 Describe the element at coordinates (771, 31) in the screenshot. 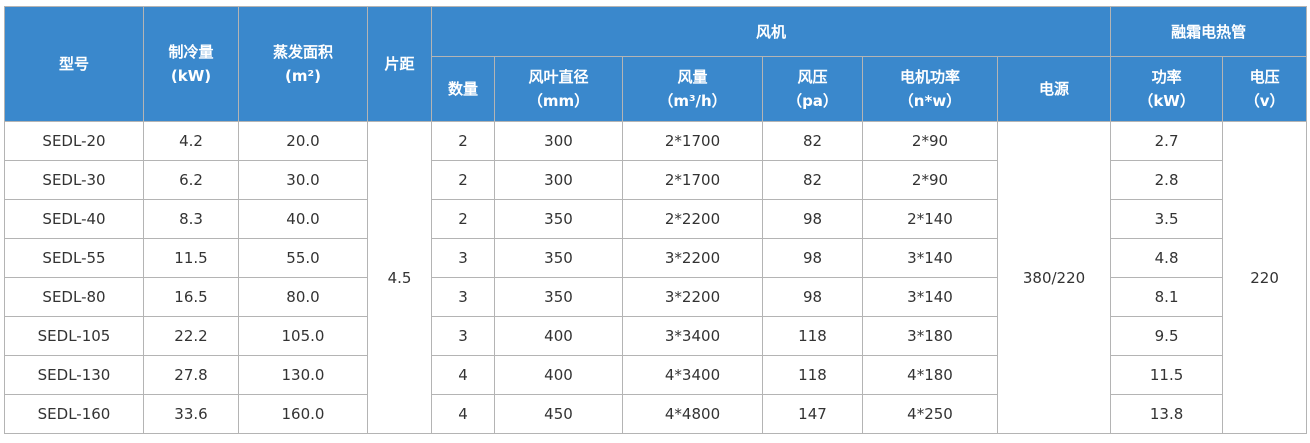

I see `header-fan-group: 风机` at that location.